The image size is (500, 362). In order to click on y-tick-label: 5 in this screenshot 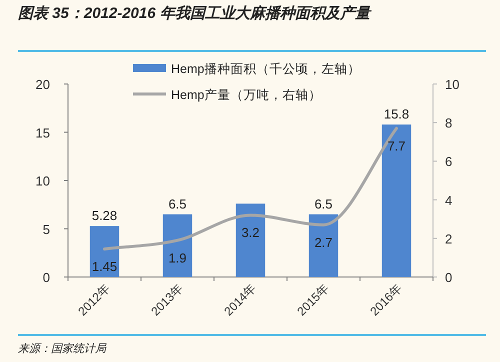, I will do `click(46, 229)`.